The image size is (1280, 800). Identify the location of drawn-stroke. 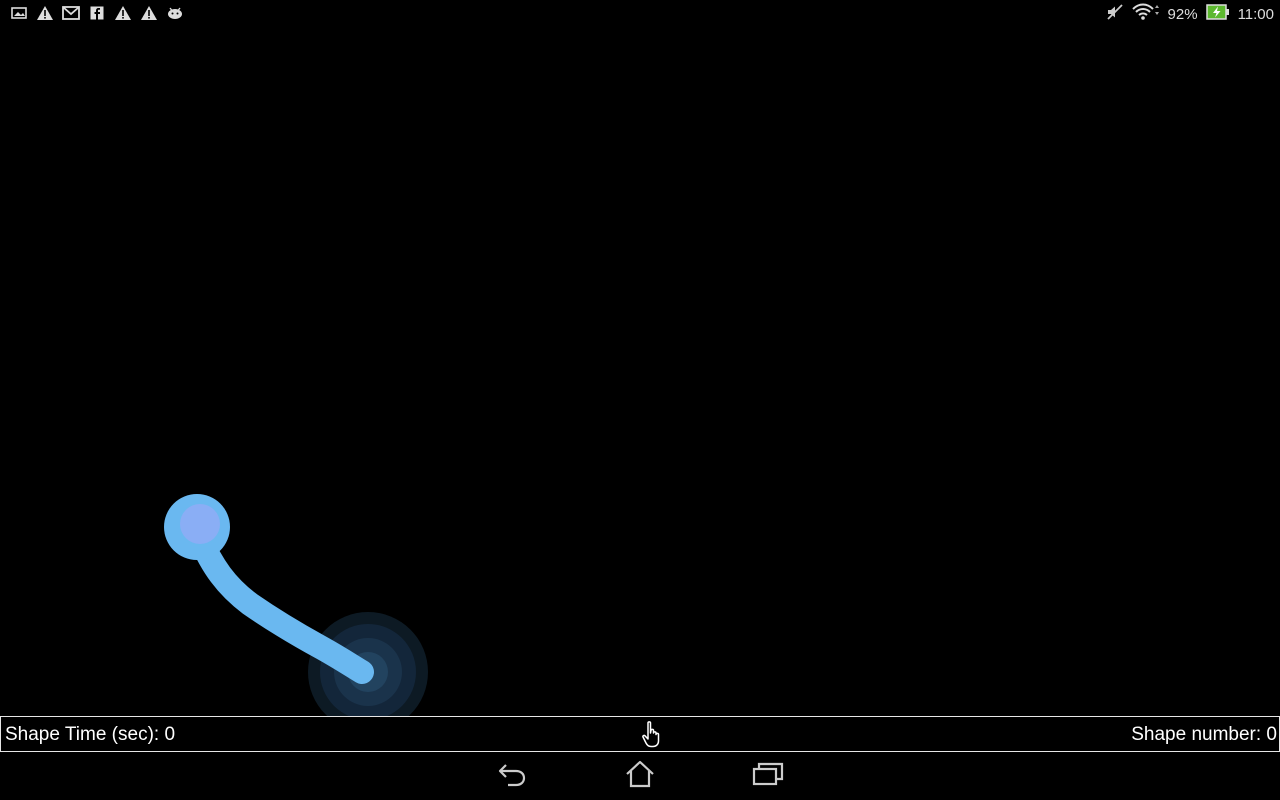
(281, 605).